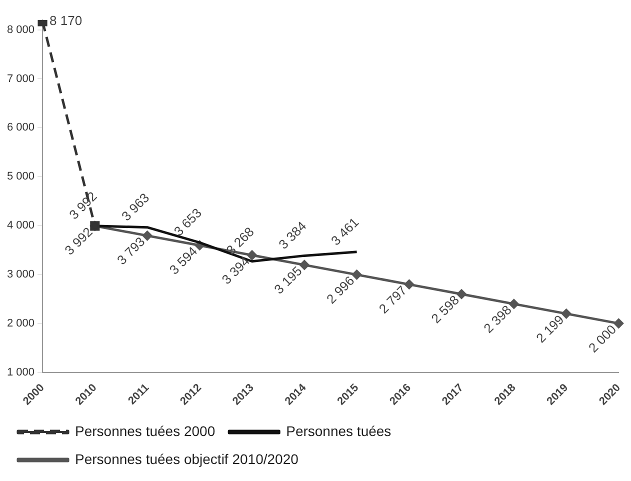 This screenshot has width=631, height=481. I want to click on data-label: 3 963, so click(135, 207).